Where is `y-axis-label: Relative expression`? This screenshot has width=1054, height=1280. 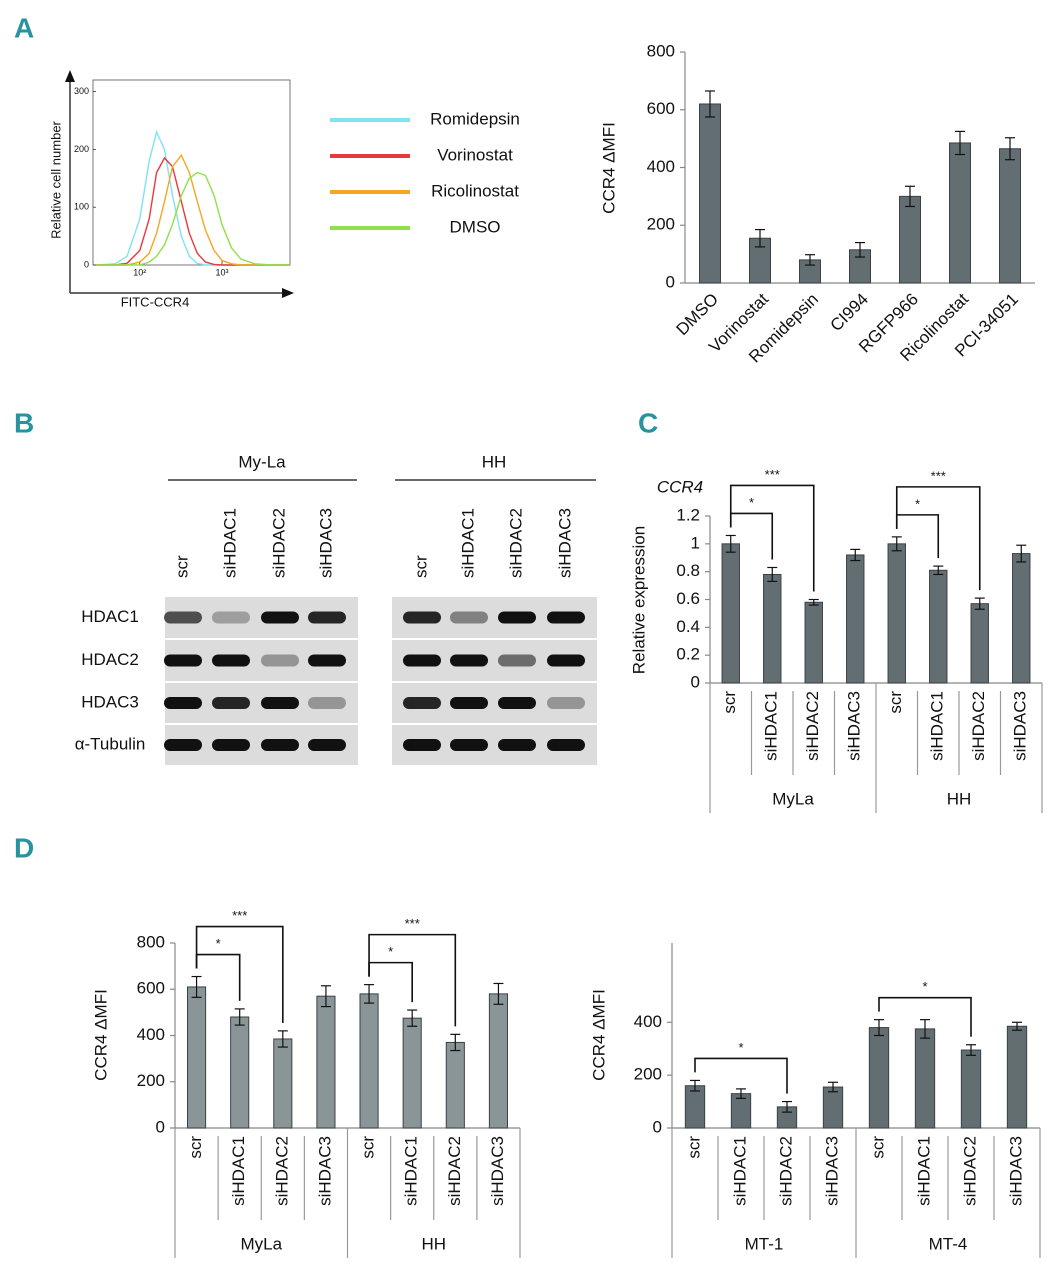
y-axis-label: Relative expression is located at coordinates (638, 600).